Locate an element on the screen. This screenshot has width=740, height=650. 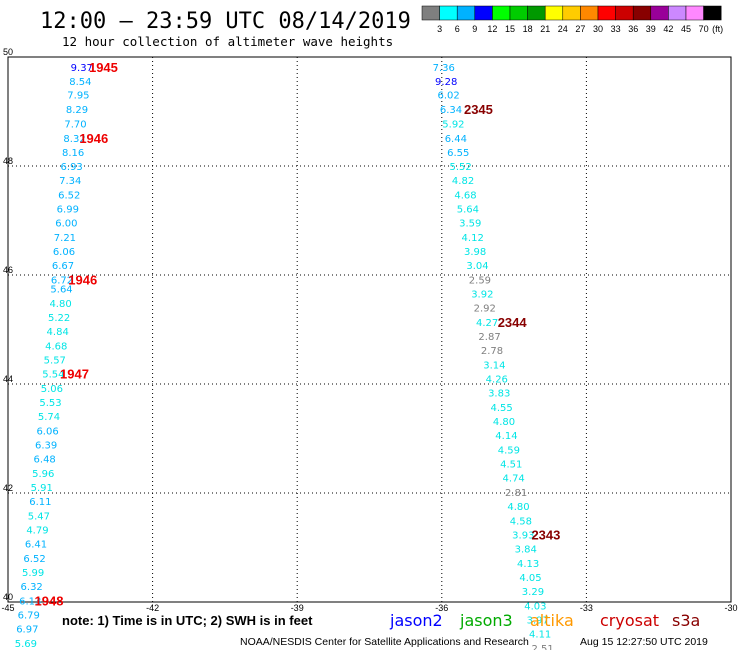
wave-height-value: 5.91 is located at coordinates (42, 488).